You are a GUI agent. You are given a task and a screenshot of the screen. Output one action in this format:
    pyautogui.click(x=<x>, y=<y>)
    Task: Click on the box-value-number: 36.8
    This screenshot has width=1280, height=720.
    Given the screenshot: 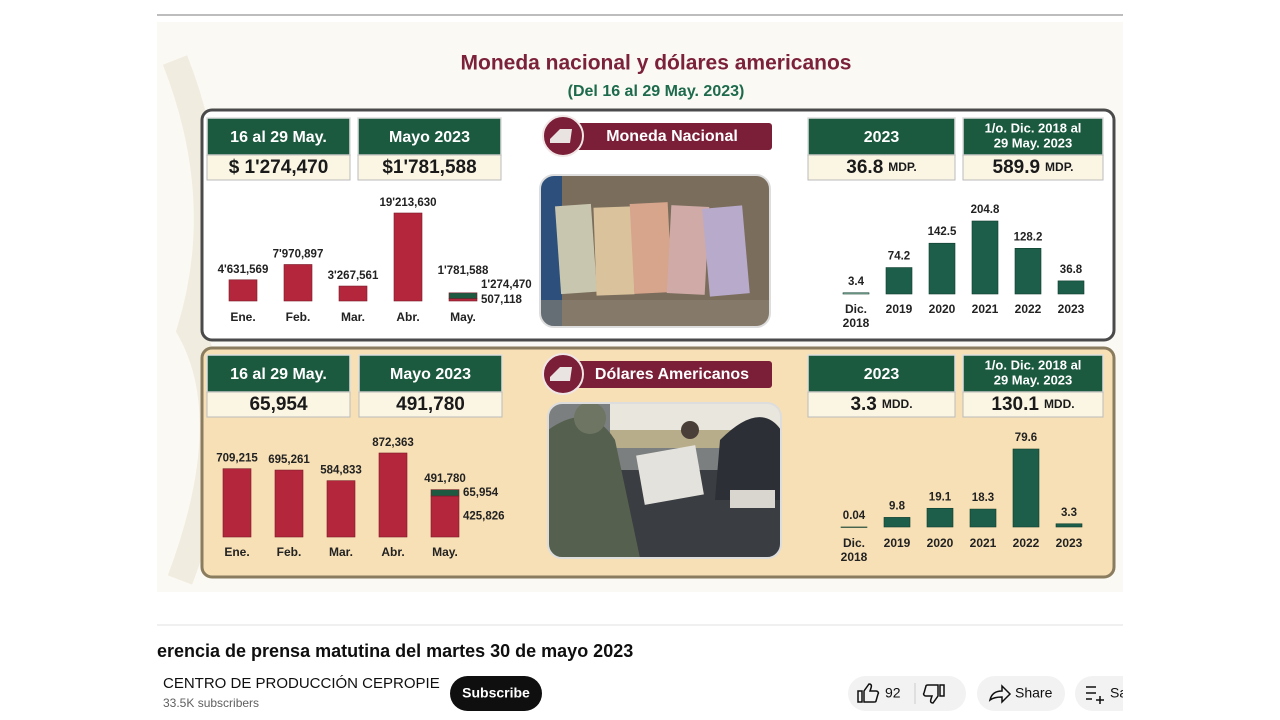 What is the action you would take?
    pyautogui.click(x=864, y=167)
    